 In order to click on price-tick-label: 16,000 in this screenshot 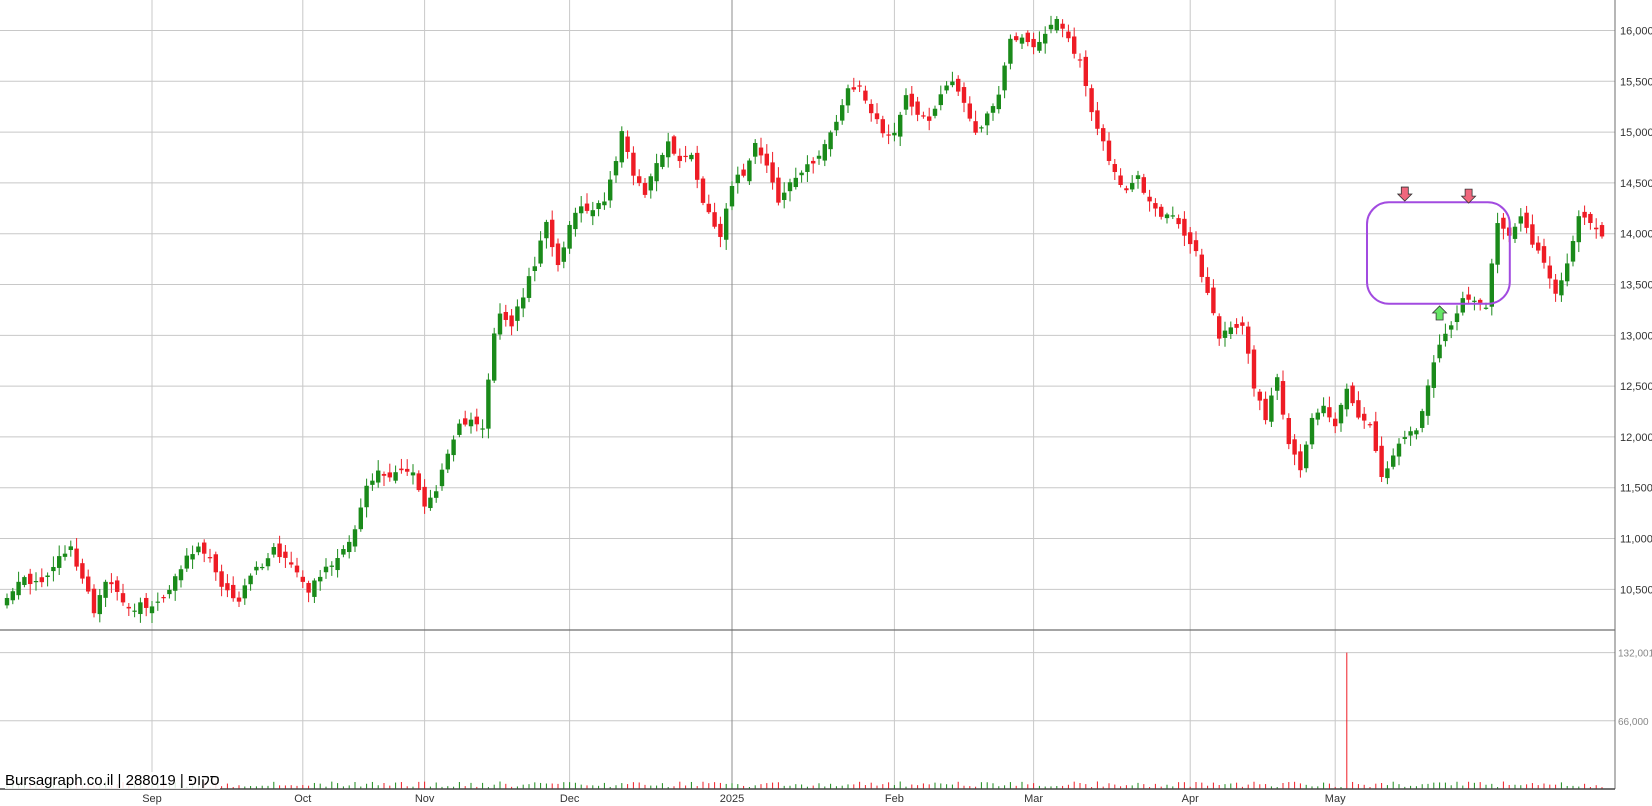, I will do `click(1636, 31)`.